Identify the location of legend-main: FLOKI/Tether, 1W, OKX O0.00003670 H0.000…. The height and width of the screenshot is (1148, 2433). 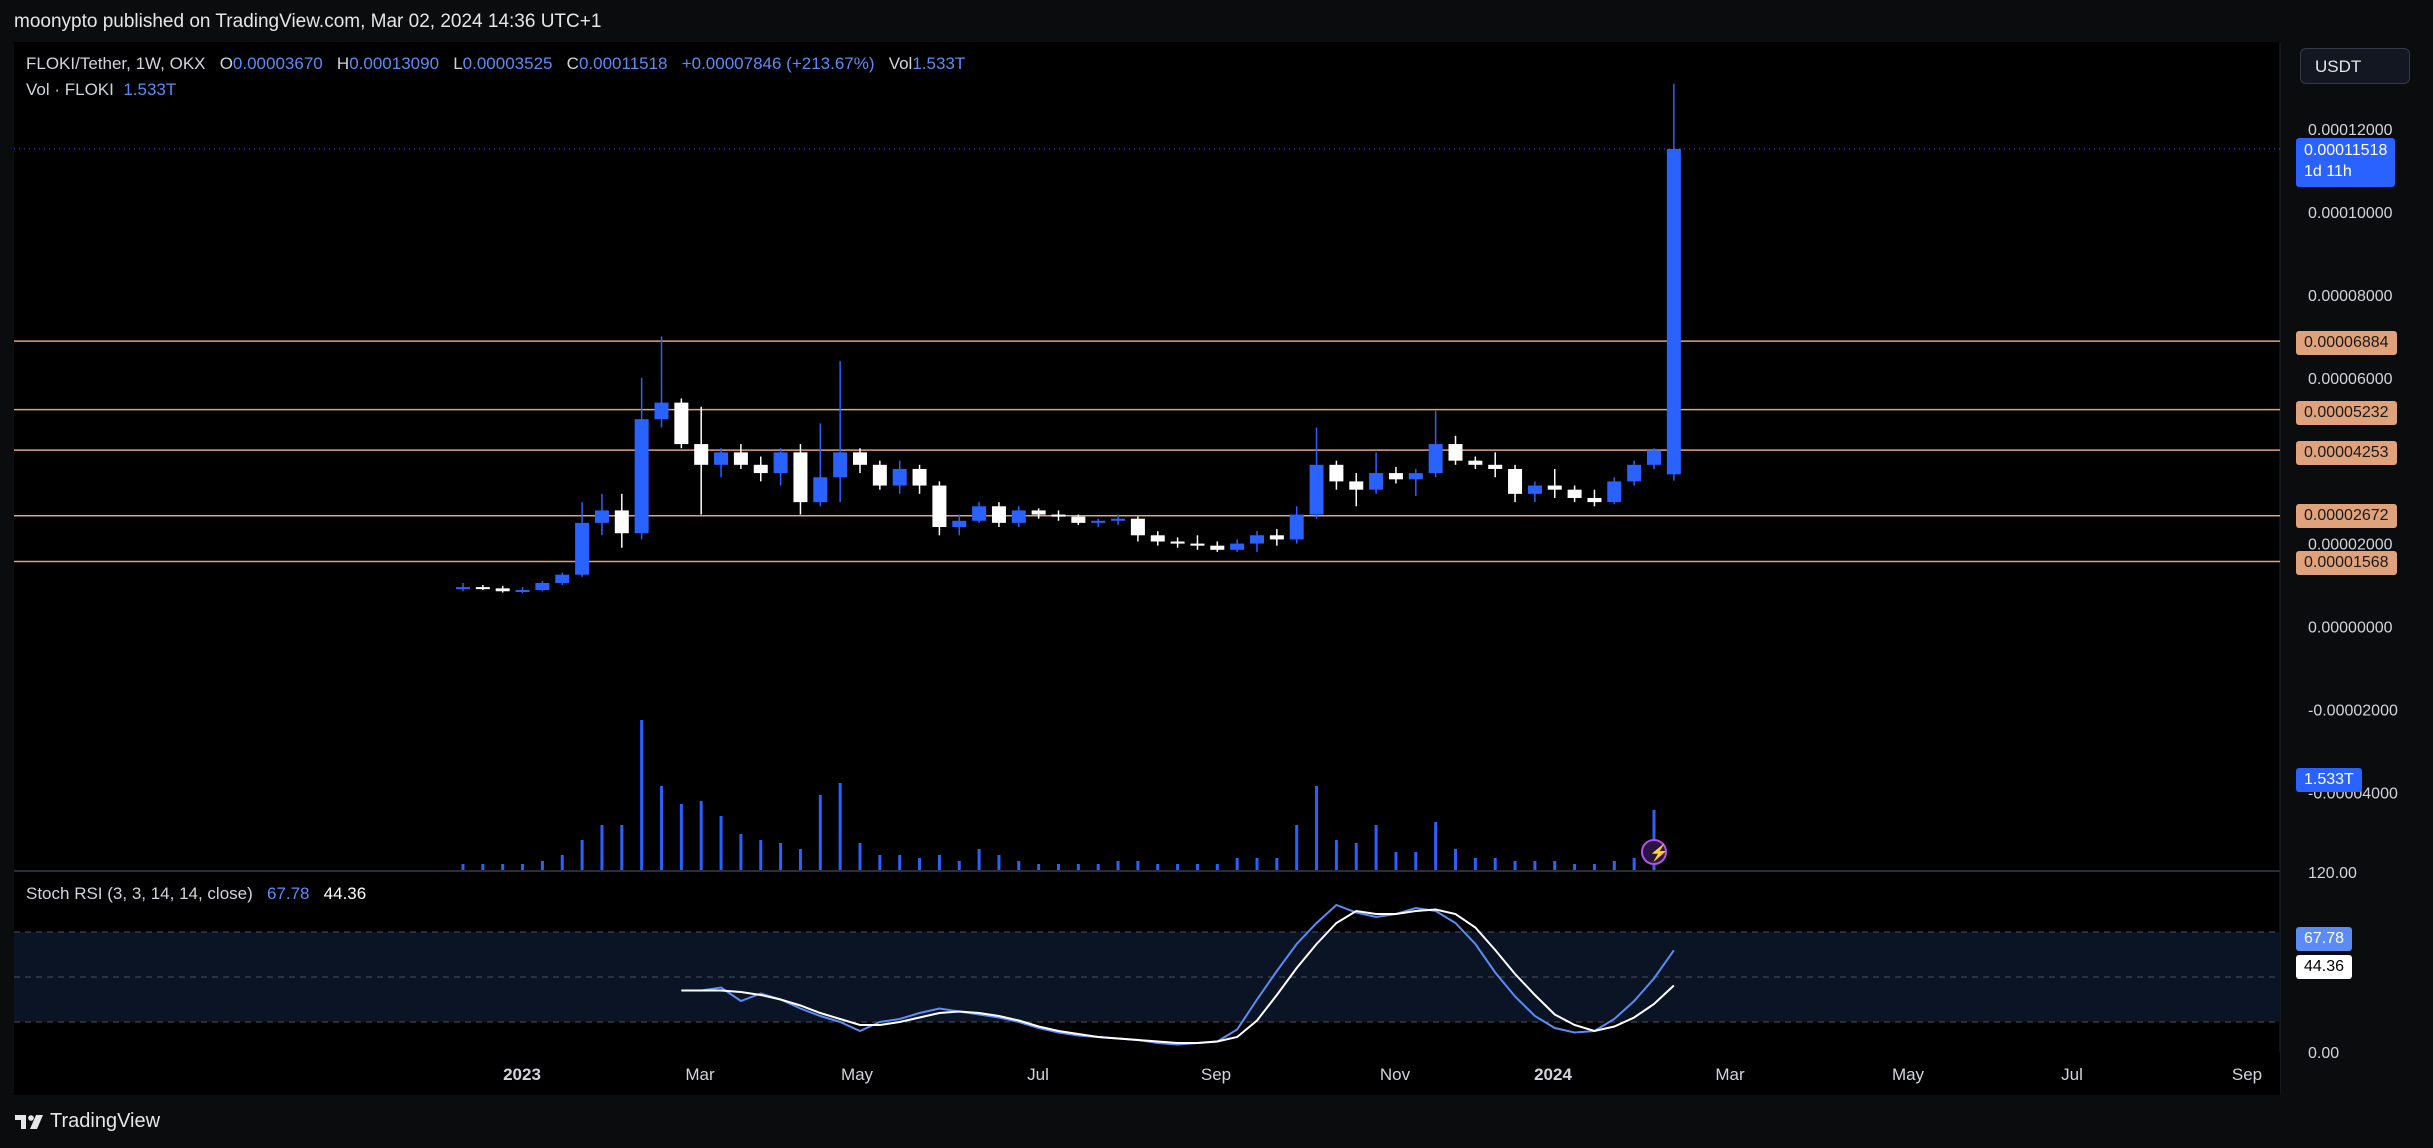
(495, 64).